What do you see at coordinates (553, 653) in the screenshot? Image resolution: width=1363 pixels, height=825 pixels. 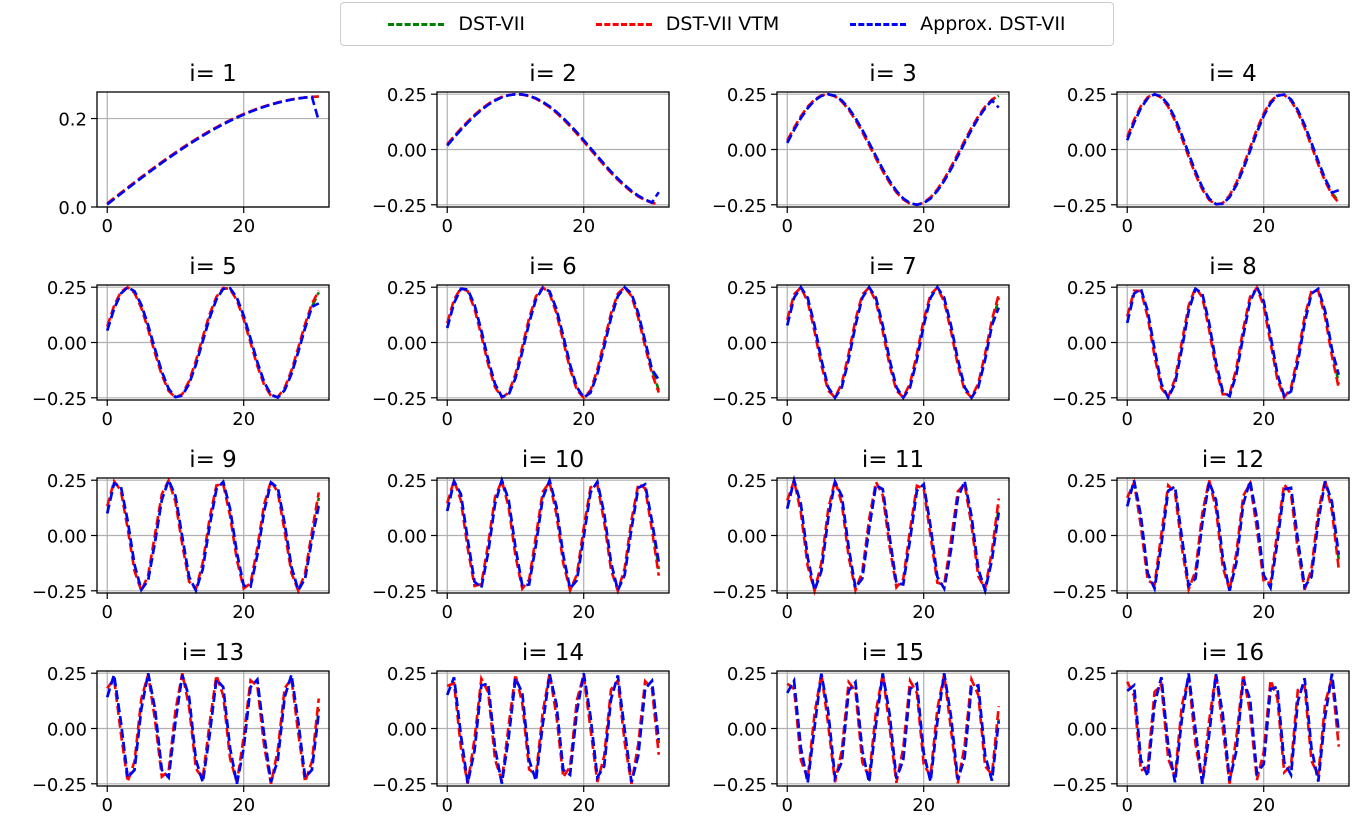 I see `subplot-title: i= 14` at bounding box center [553, 653].